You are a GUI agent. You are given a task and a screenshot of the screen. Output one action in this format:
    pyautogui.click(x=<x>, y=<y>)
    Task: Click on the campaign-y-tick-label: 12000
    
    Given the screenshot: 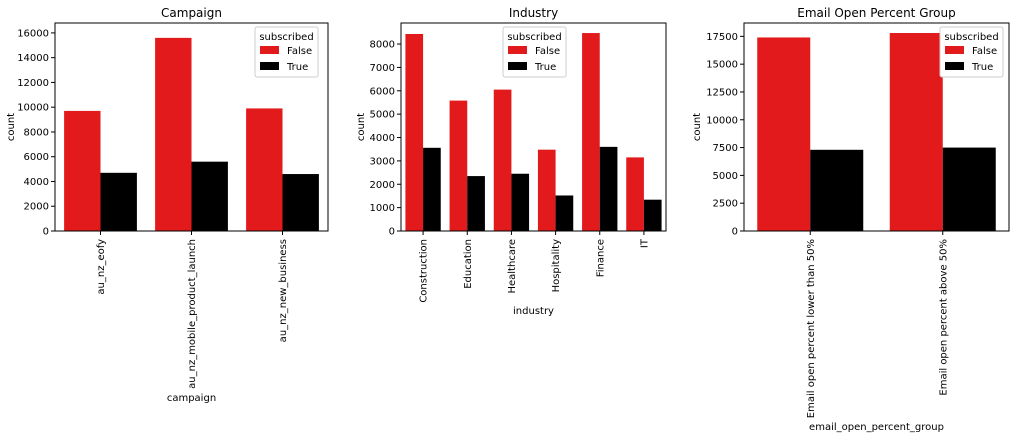 What is the action you would take?
    pyautogui.click(x=33, y=83)
    